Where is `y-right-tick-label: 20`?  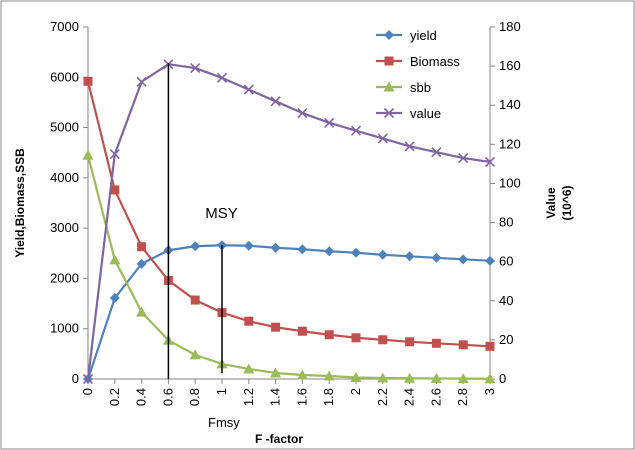
y-right-tick-label: 20 is located at coordinates (506, 339).